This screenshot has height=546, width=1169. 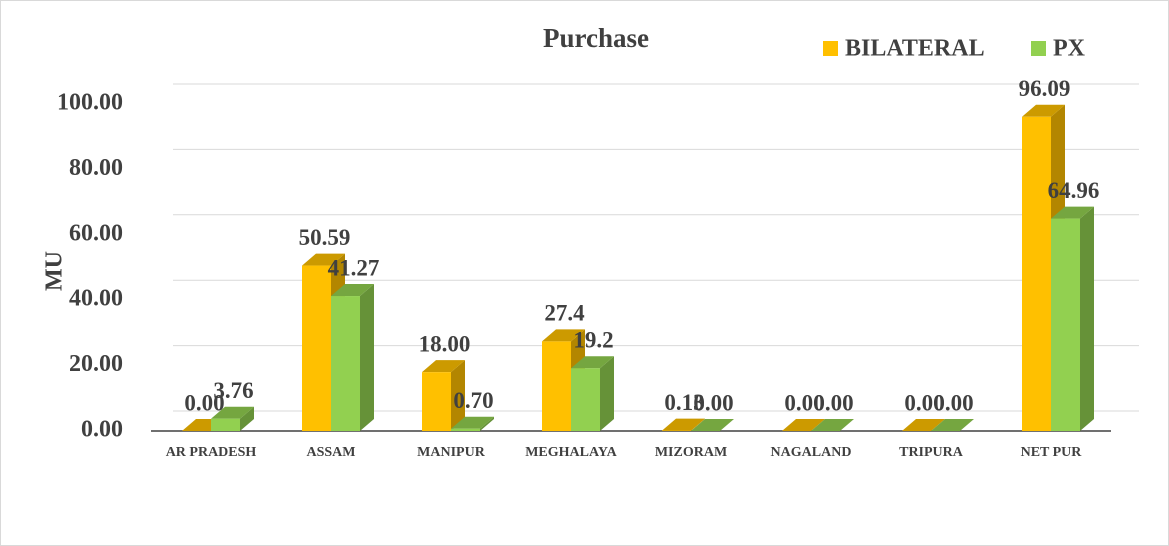 What do you see at coordinates (1052, 452) in the screenshot?
I see `x-tick-label: NET PUR` at bounding box center [1052, 452].